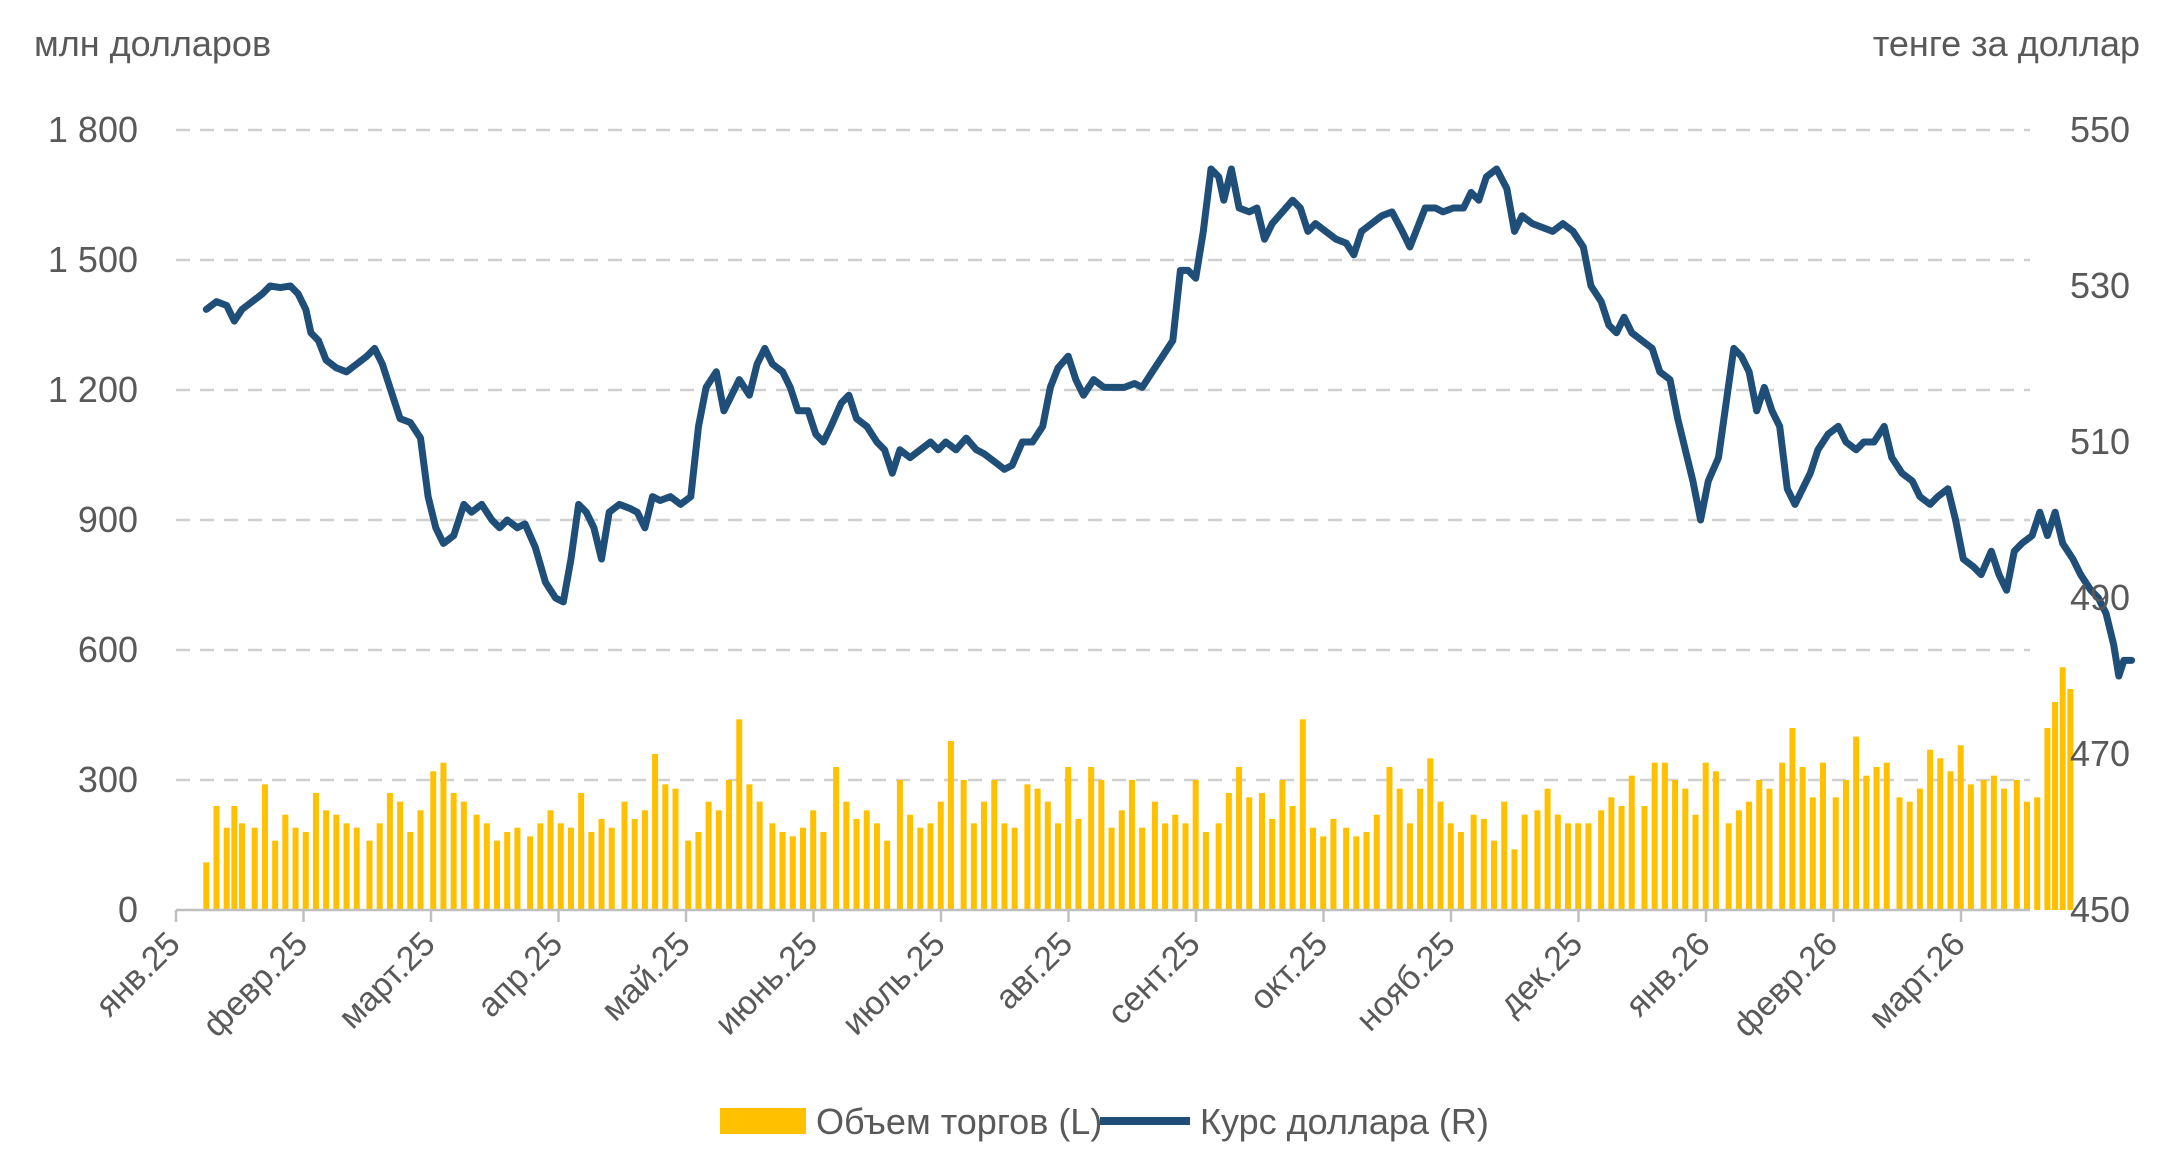 This screenshot has width=2160, height=1168. Describe the element at coordinates (93, 389) in the screenshot. I see `left-tick-label: 1 200` at that location.